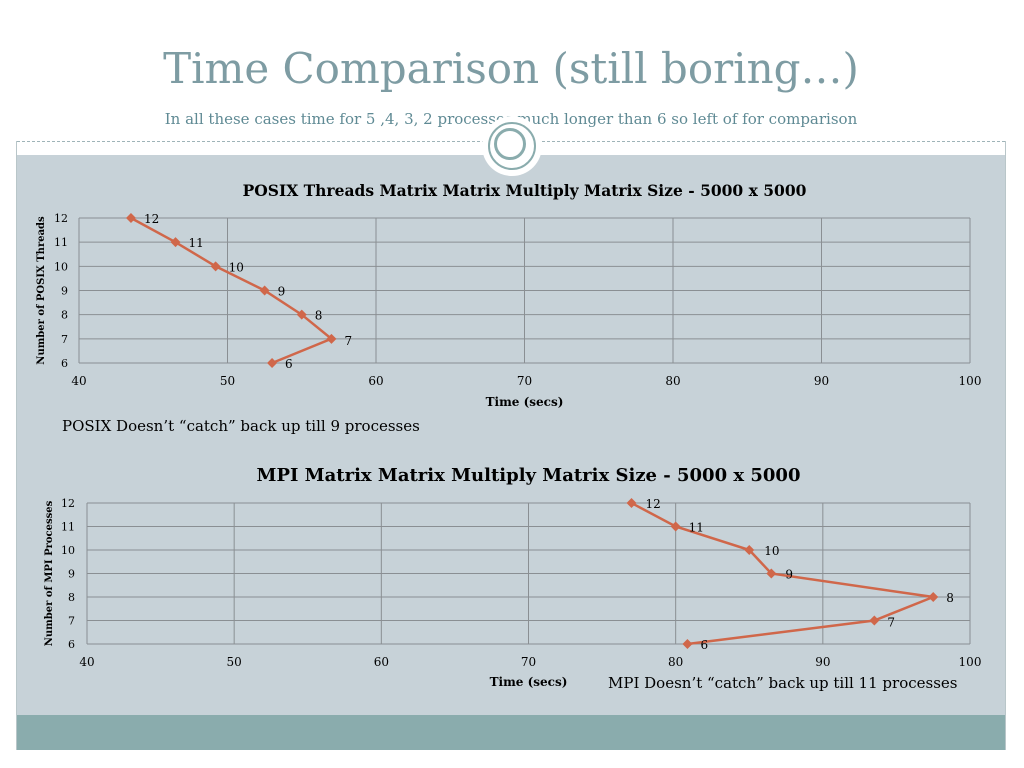 This screenshot has height=768, width=1024. Describe the element at coordinates (525, 402) in the screenshot. I see `posix-x-axis-label: Time (secs)` at that location.